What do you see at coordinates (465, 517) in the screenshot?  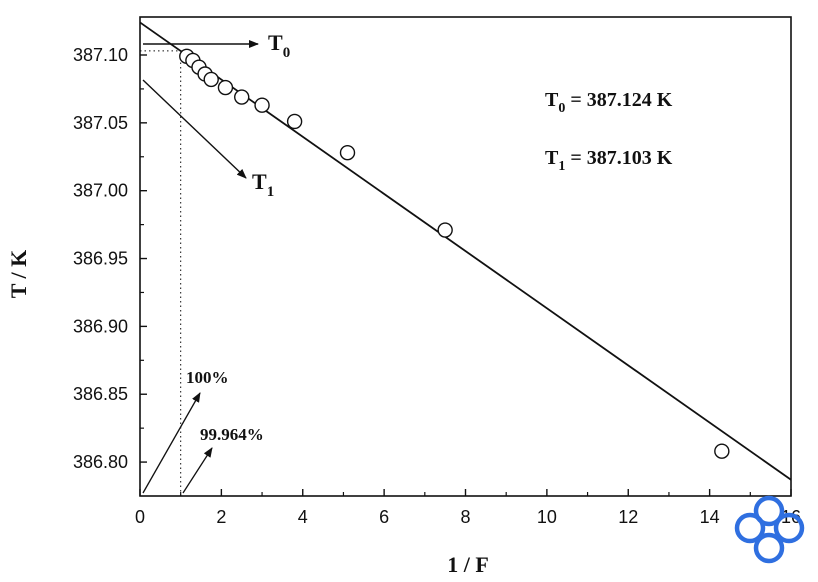 I see `x-tick-label: 8` at bounding box center [465, 517].